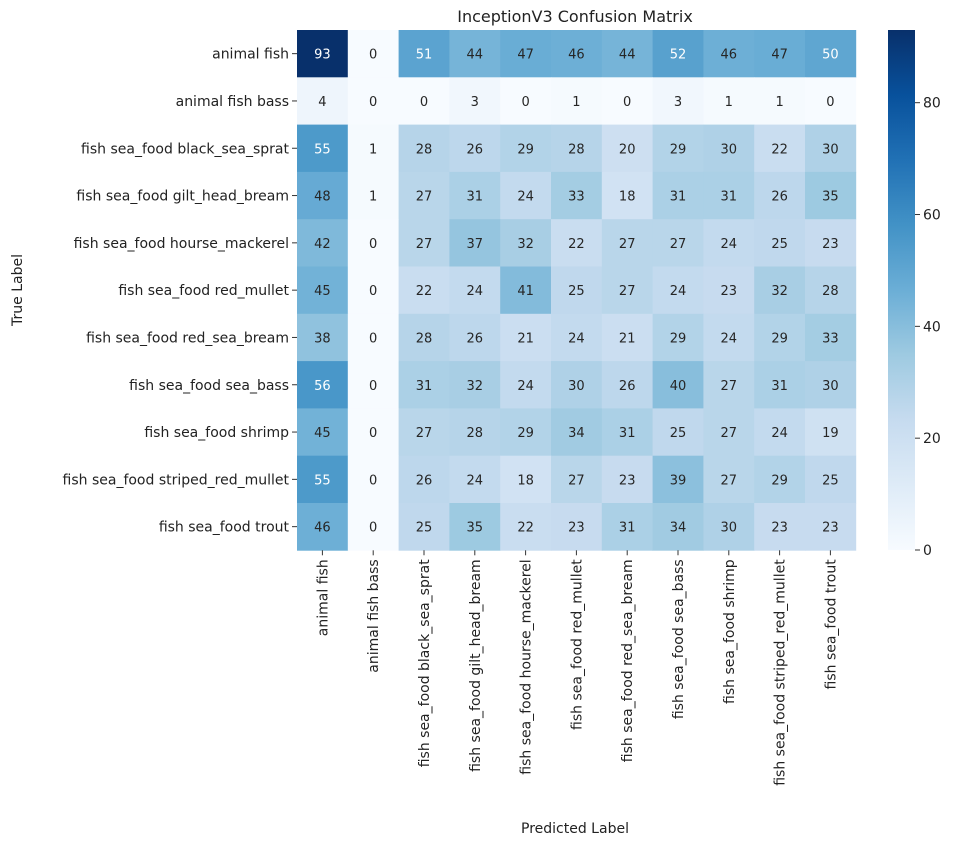 Image resolution: width=956 pixels, height=842 pixels. What do you see at coordinates (730, 631) in the screenshot?
I see `column-tick-label: fish sea_food shrimp` at bounding box center [730, 631].